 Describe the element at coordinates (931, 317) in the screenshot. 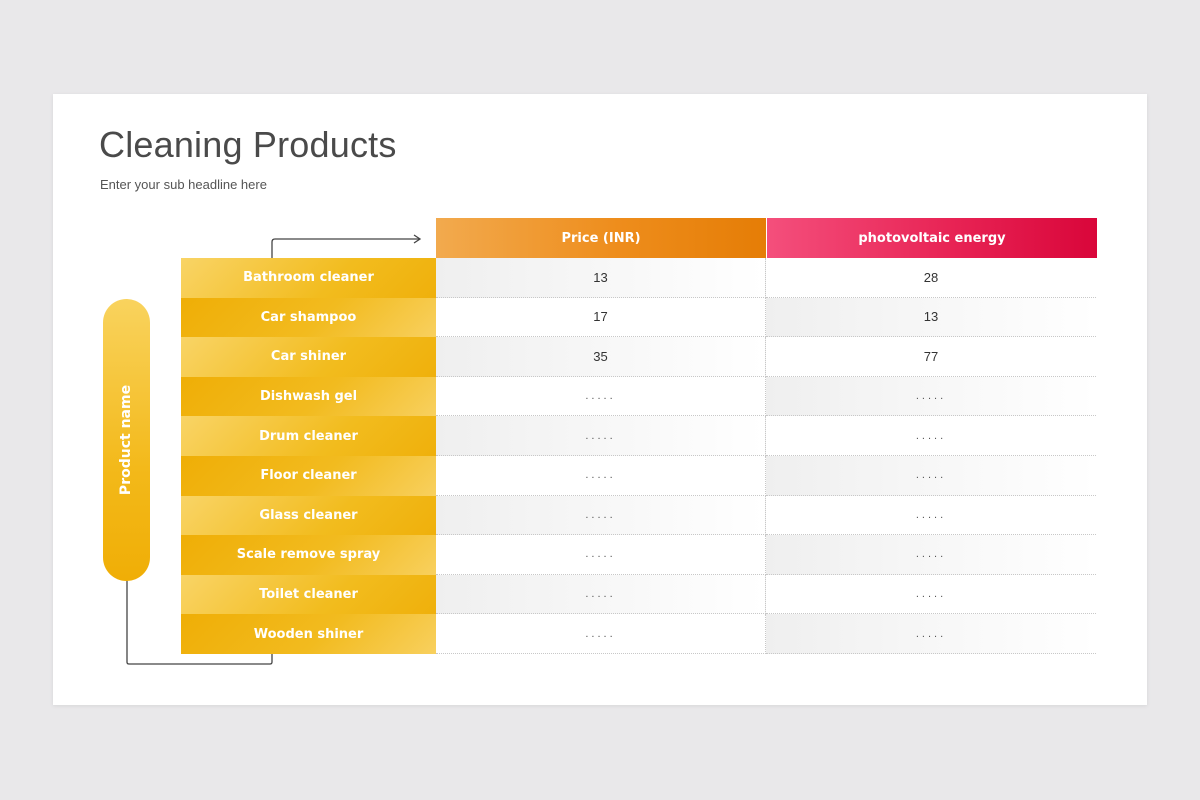

I see `energy-cell: 13` at that location.